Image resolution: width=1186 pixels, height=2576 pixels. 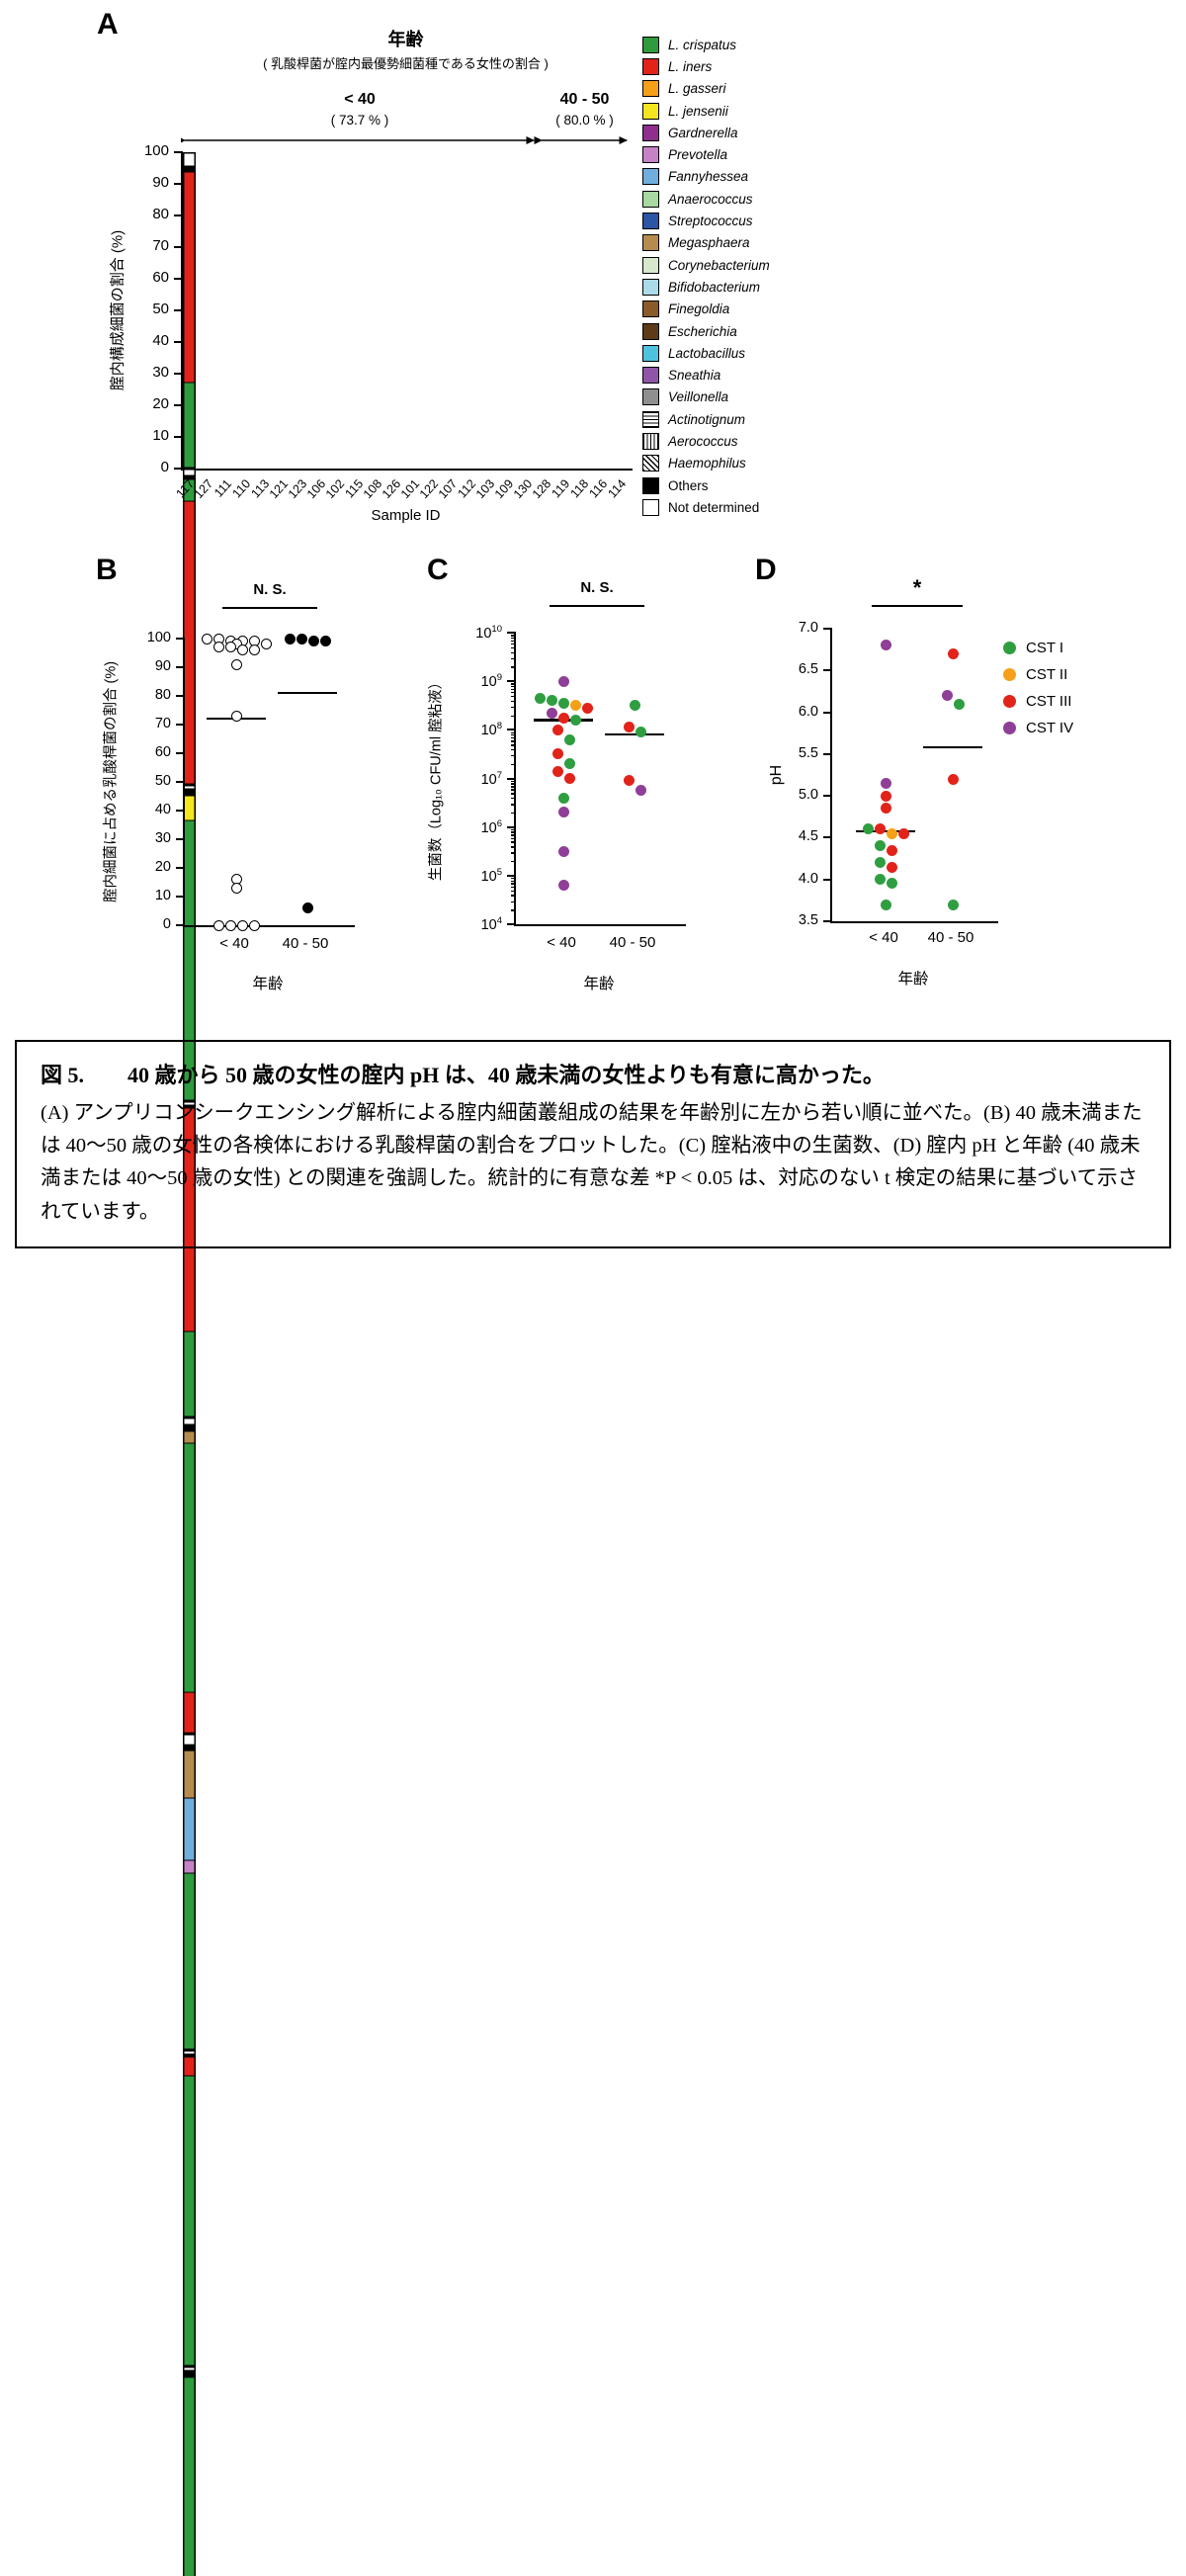 I want to click on legend-item: Others, so click(x=706, y=485).